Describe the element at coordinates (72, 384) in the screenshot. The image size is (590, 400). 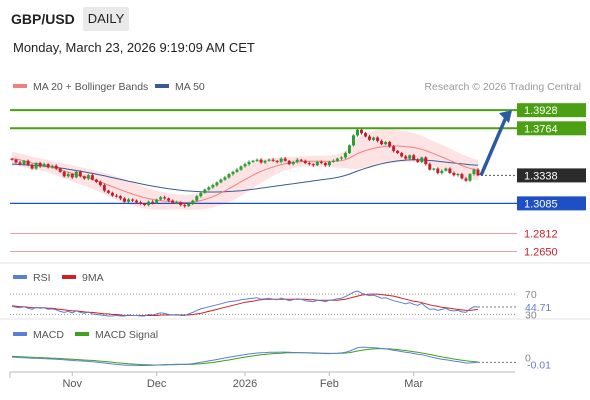
I see `time-tick-label-0: Nov` at that location.